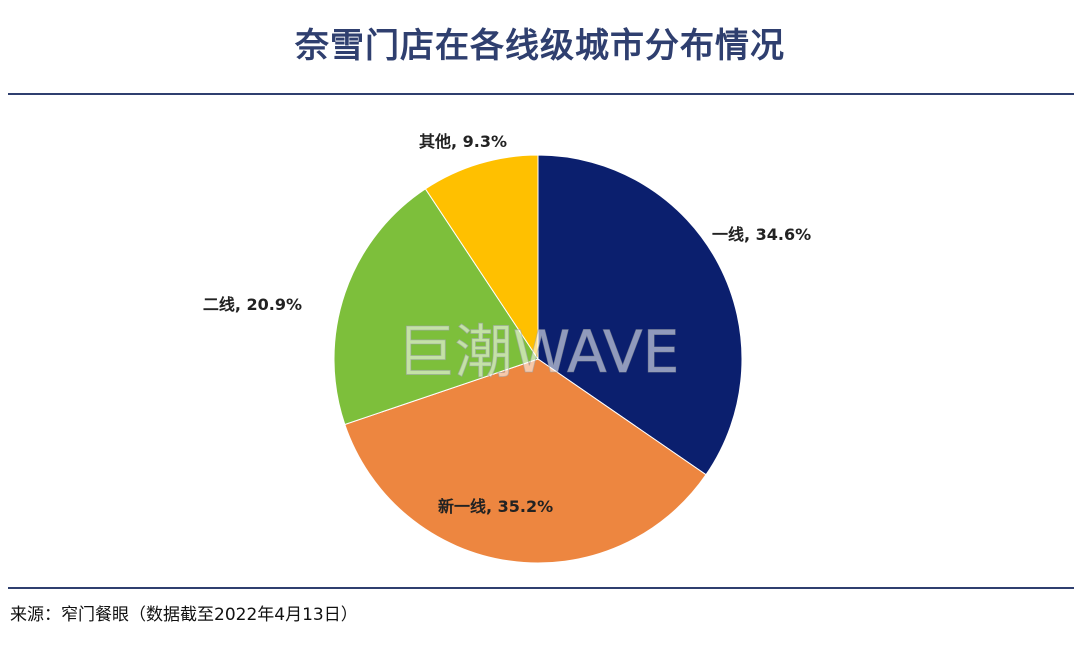 Image resolution: width=1080 pixels, height=645 pixels. What do you see at coordinates (541, 94) in the screenshot?
I see `top-divider` at bounding box center [541, 94].